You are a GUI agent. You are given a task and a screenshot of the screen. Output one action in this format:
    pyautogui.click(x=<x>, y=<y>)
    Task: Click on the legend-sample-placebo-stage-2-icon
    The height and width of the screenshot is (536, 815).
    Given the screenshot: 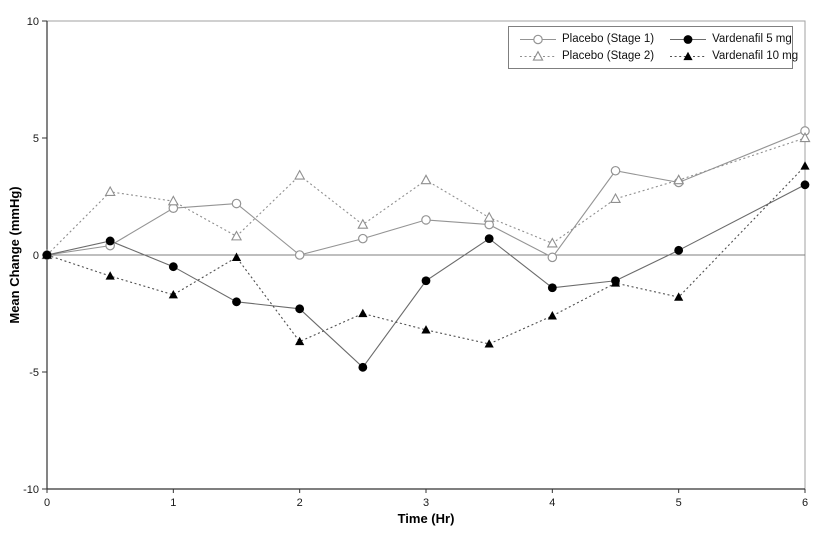 What is the action you would take?
    pyautogui.click(x=538, y=56)
    